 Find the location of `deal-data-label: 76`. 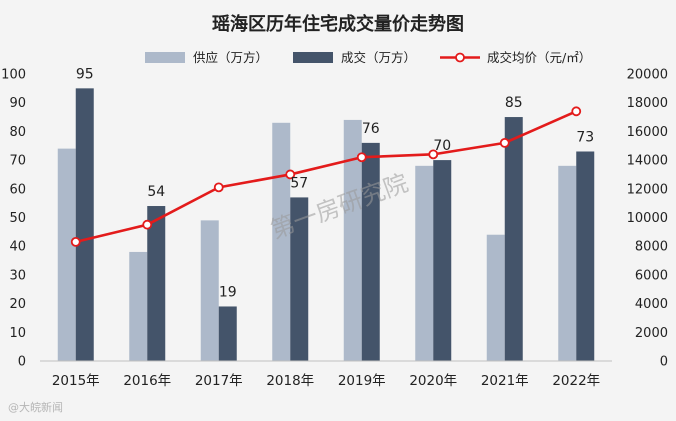

deal-data-label: 76 is located at coordinates (371, 129).